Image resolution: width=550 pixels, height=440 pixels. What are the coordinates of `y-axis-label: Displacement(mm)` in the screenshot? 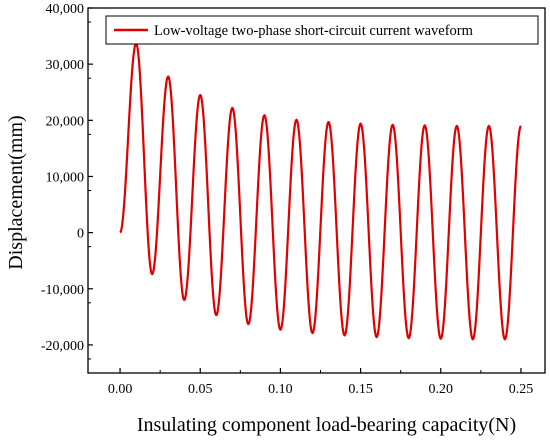 It's located at (16, 192).